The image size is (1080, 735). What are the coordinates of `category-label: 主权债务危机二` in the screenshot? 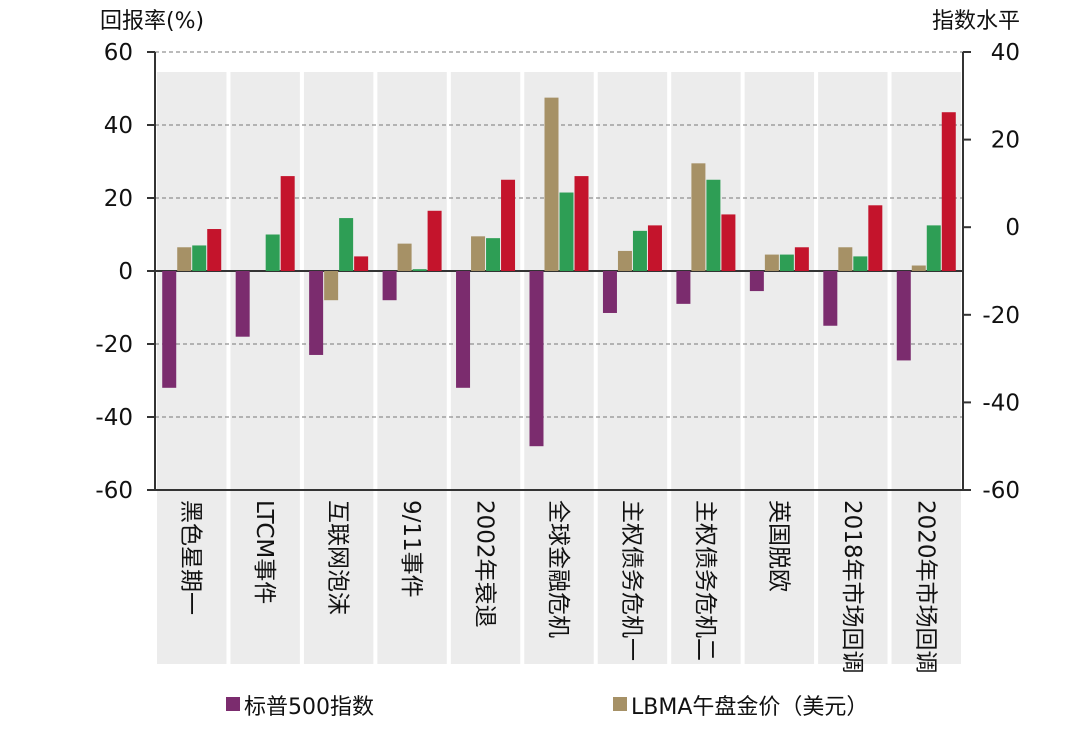 It's located at (705, 580).